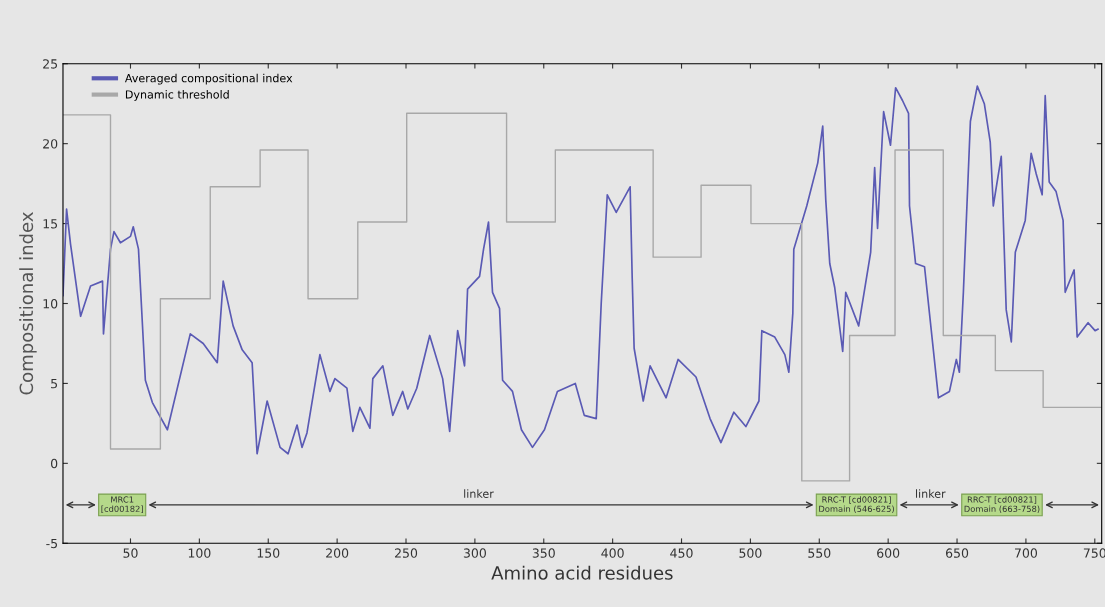 The width and height of the screenshot is (1105, 607). What do you see at coordinates (50, 224) in the screenshot?
I see `y-tick-label: 15` at bounding box center [50, 224].